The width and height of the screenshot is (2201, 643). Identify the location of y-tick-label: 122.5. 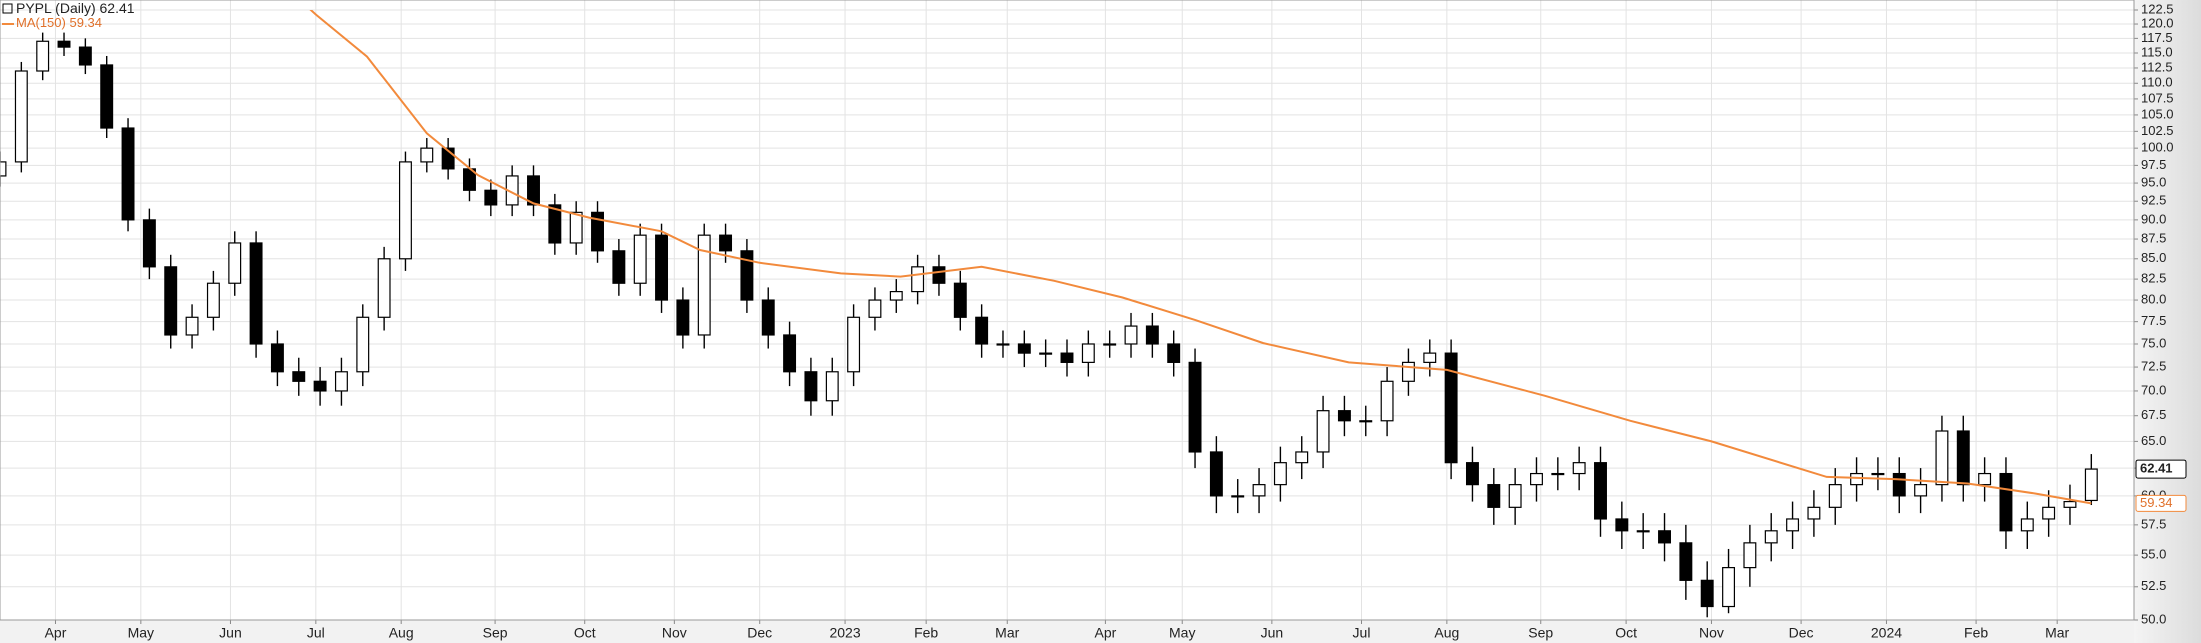
(2157, 8).